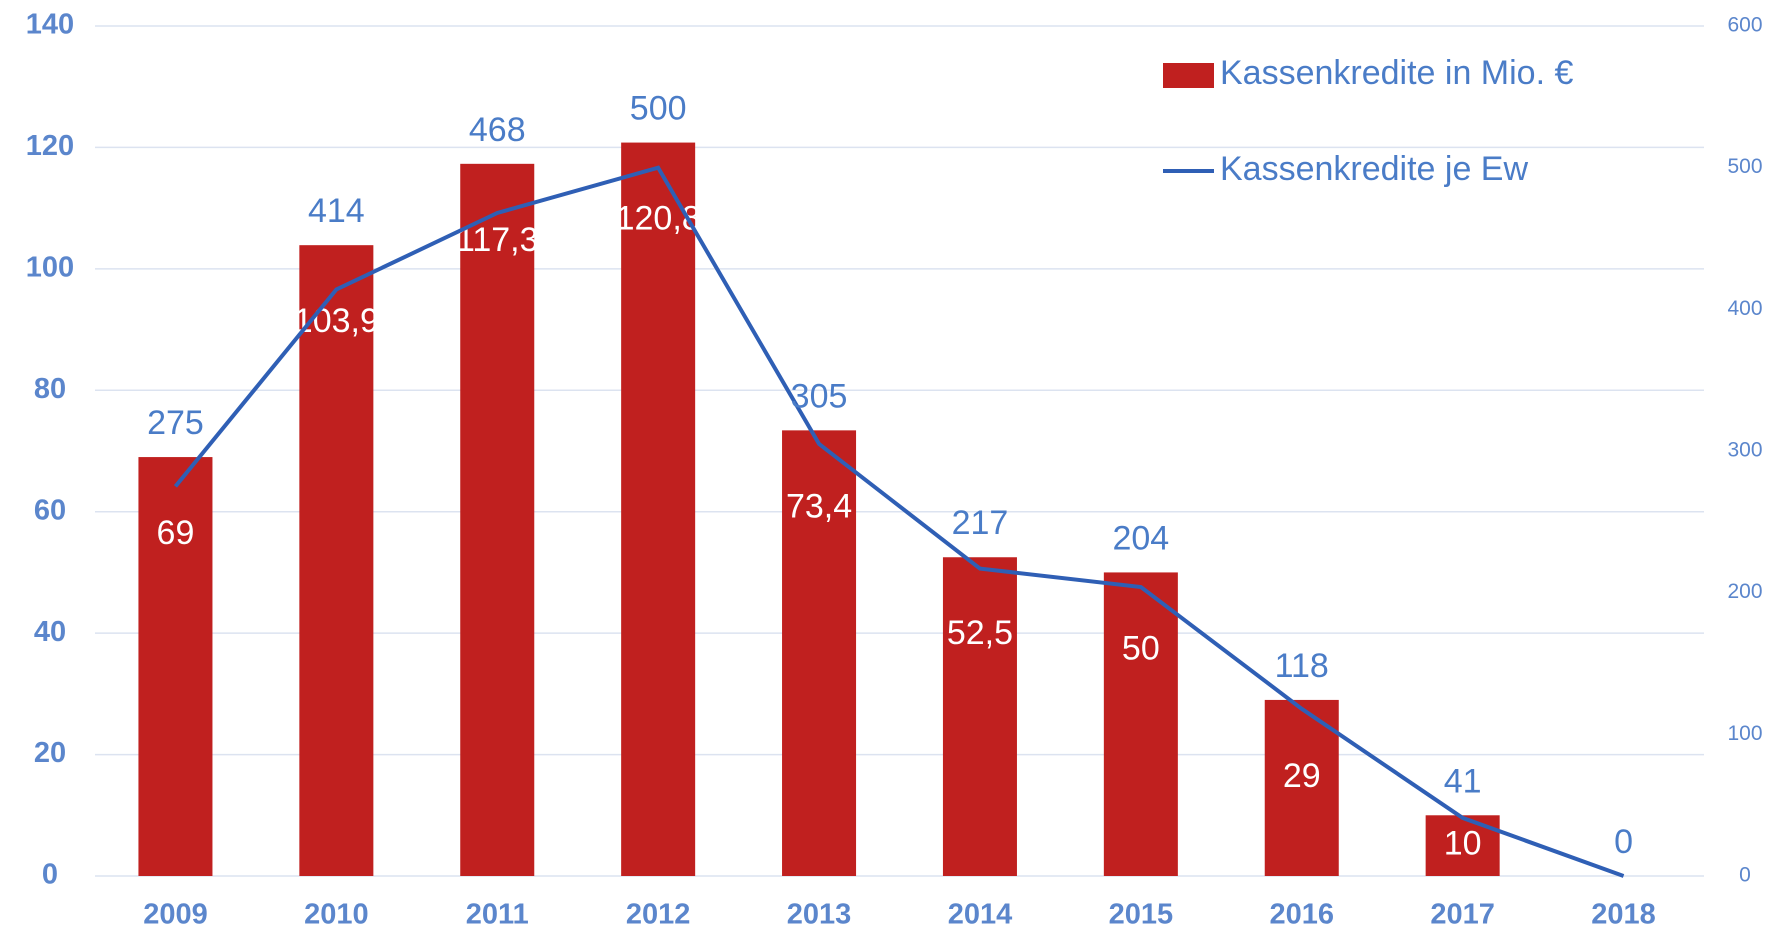  I want to click on y-tick-label: 100, so click(50, 268).